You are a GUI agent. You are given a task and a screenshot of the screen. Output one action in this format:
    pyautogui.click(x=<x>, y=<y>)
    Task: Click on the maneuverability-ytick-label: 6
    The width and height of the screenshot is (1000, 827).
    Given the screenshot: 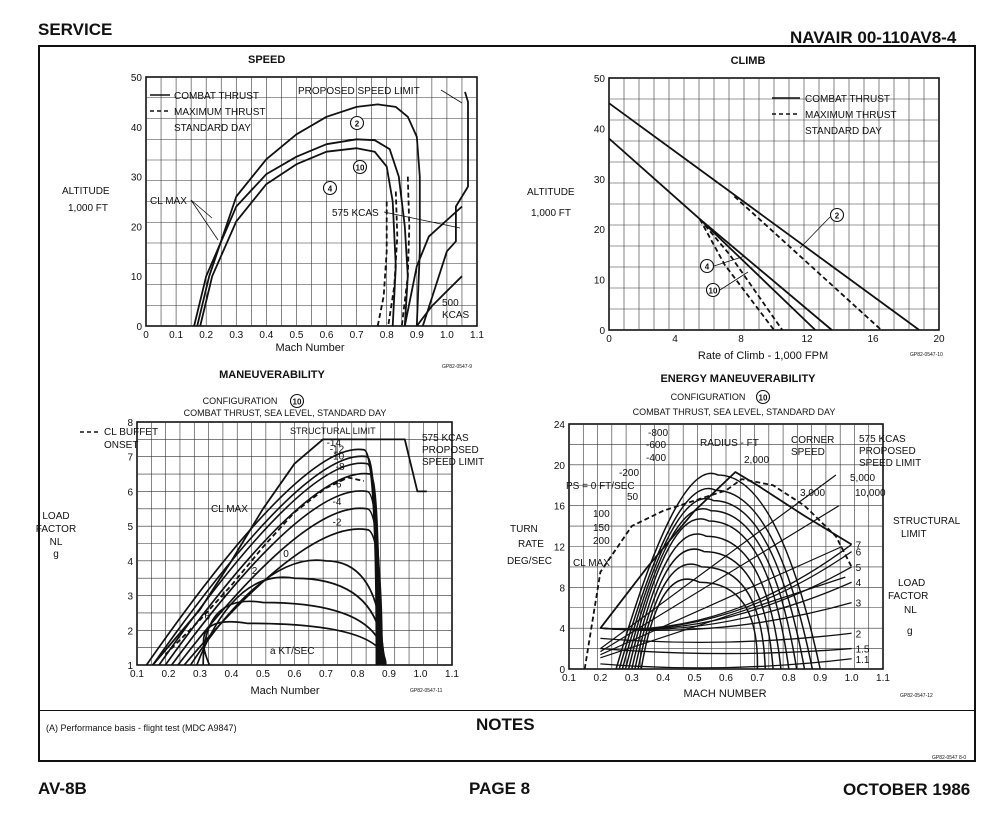 What is the action you would take?
    pyautogui.click(x=130, y=492)
    